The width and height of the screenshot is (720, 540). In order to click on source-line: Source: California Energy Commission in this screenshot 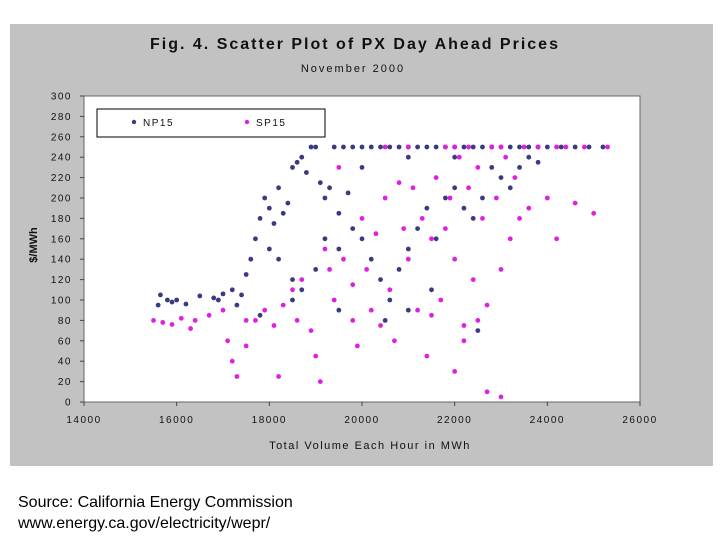, I will do `click(155, 502)`.